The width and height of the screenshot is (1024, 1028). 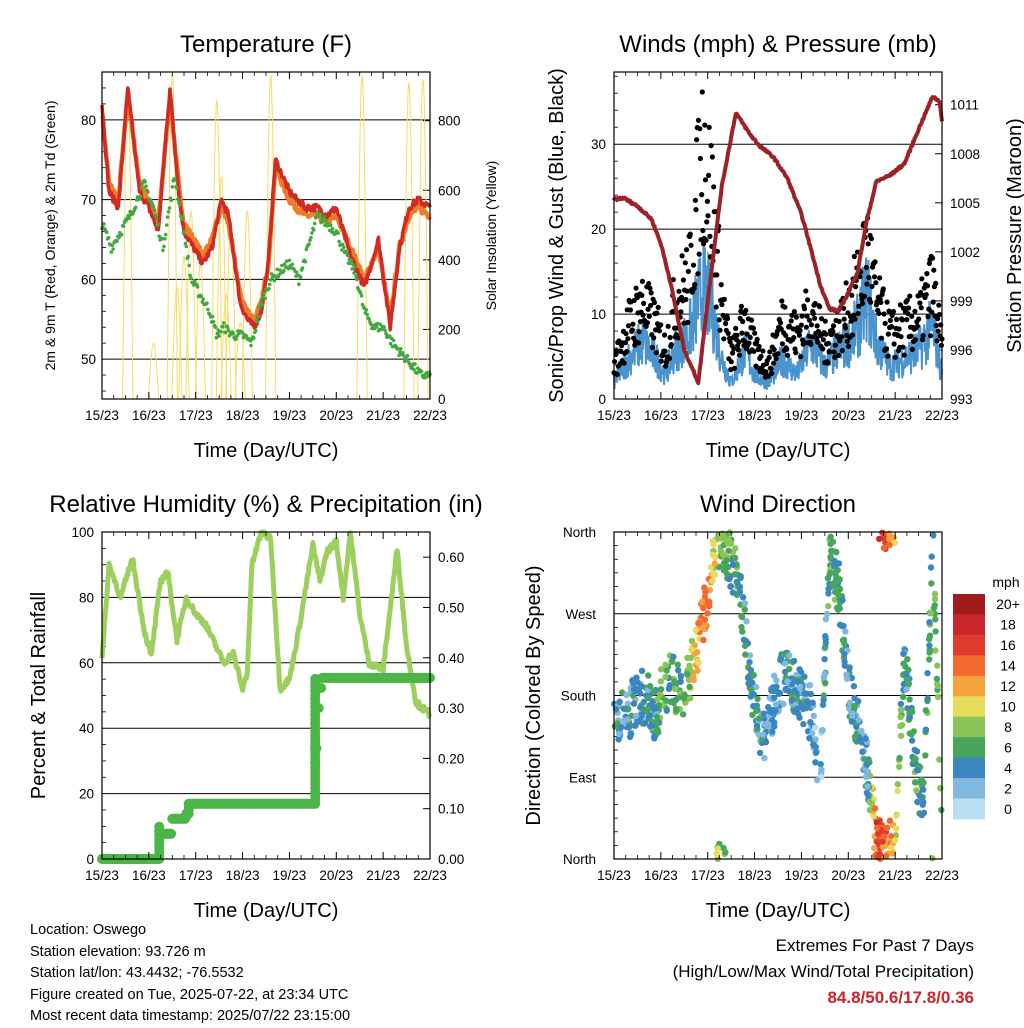 I want to click on x-tick-label: 19/23, so click(x=290, y=875).